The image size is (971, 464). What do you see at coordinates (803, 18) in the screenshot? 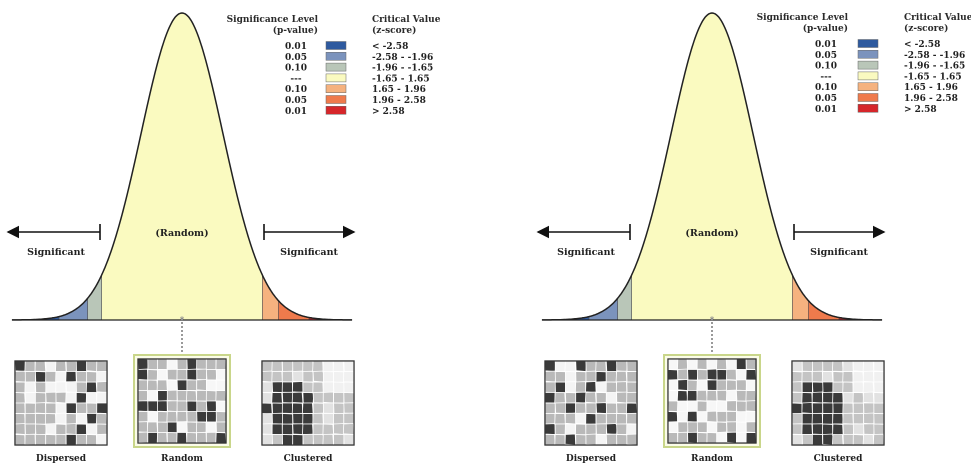
I see `legend-title-pvalue: Significance Level` at bounding box center [803, 18].